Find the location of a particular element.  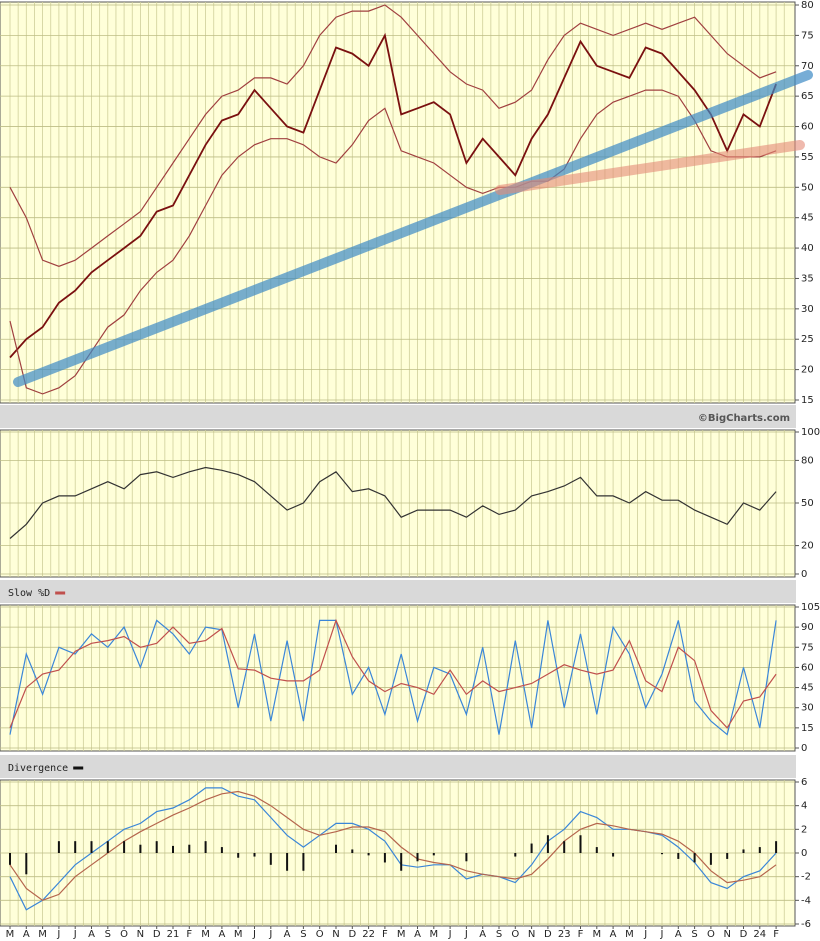

y-tick-label: 105 is located at coordinates (810, 607).